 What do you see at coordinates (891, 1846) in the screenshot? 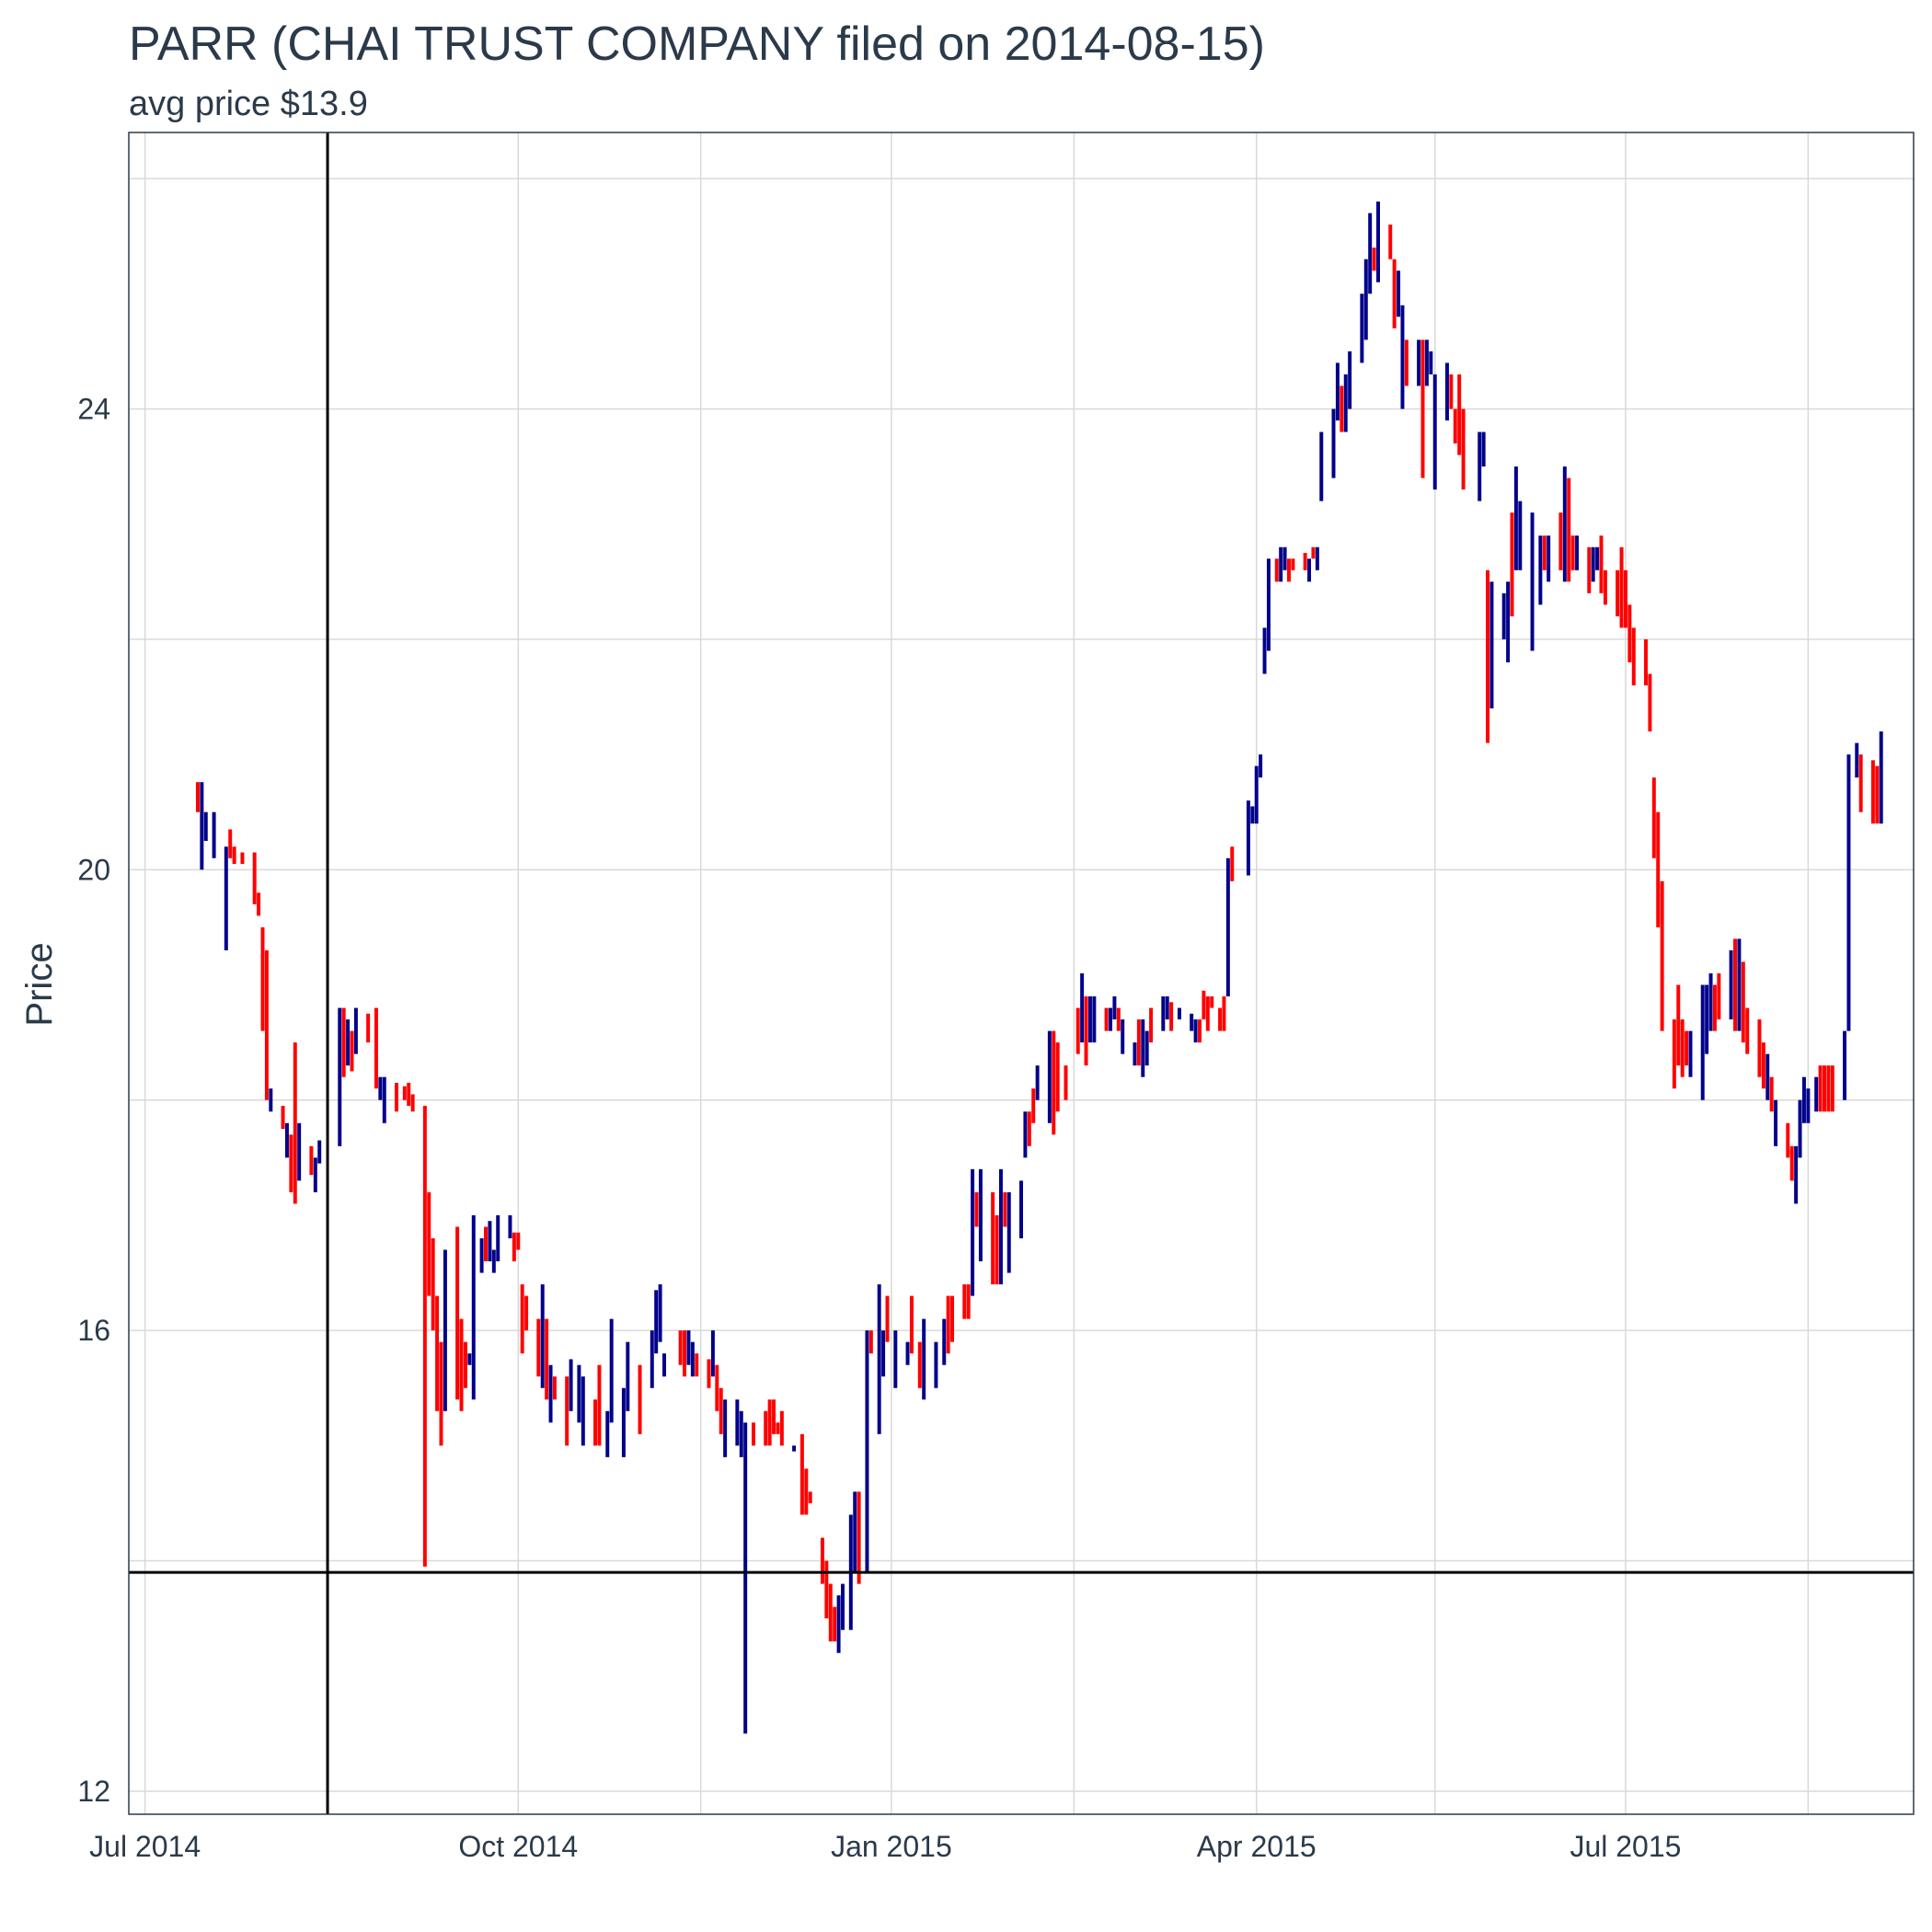
I see `x-tick-label: Jan 2015` at bounding box center [891, 1846].